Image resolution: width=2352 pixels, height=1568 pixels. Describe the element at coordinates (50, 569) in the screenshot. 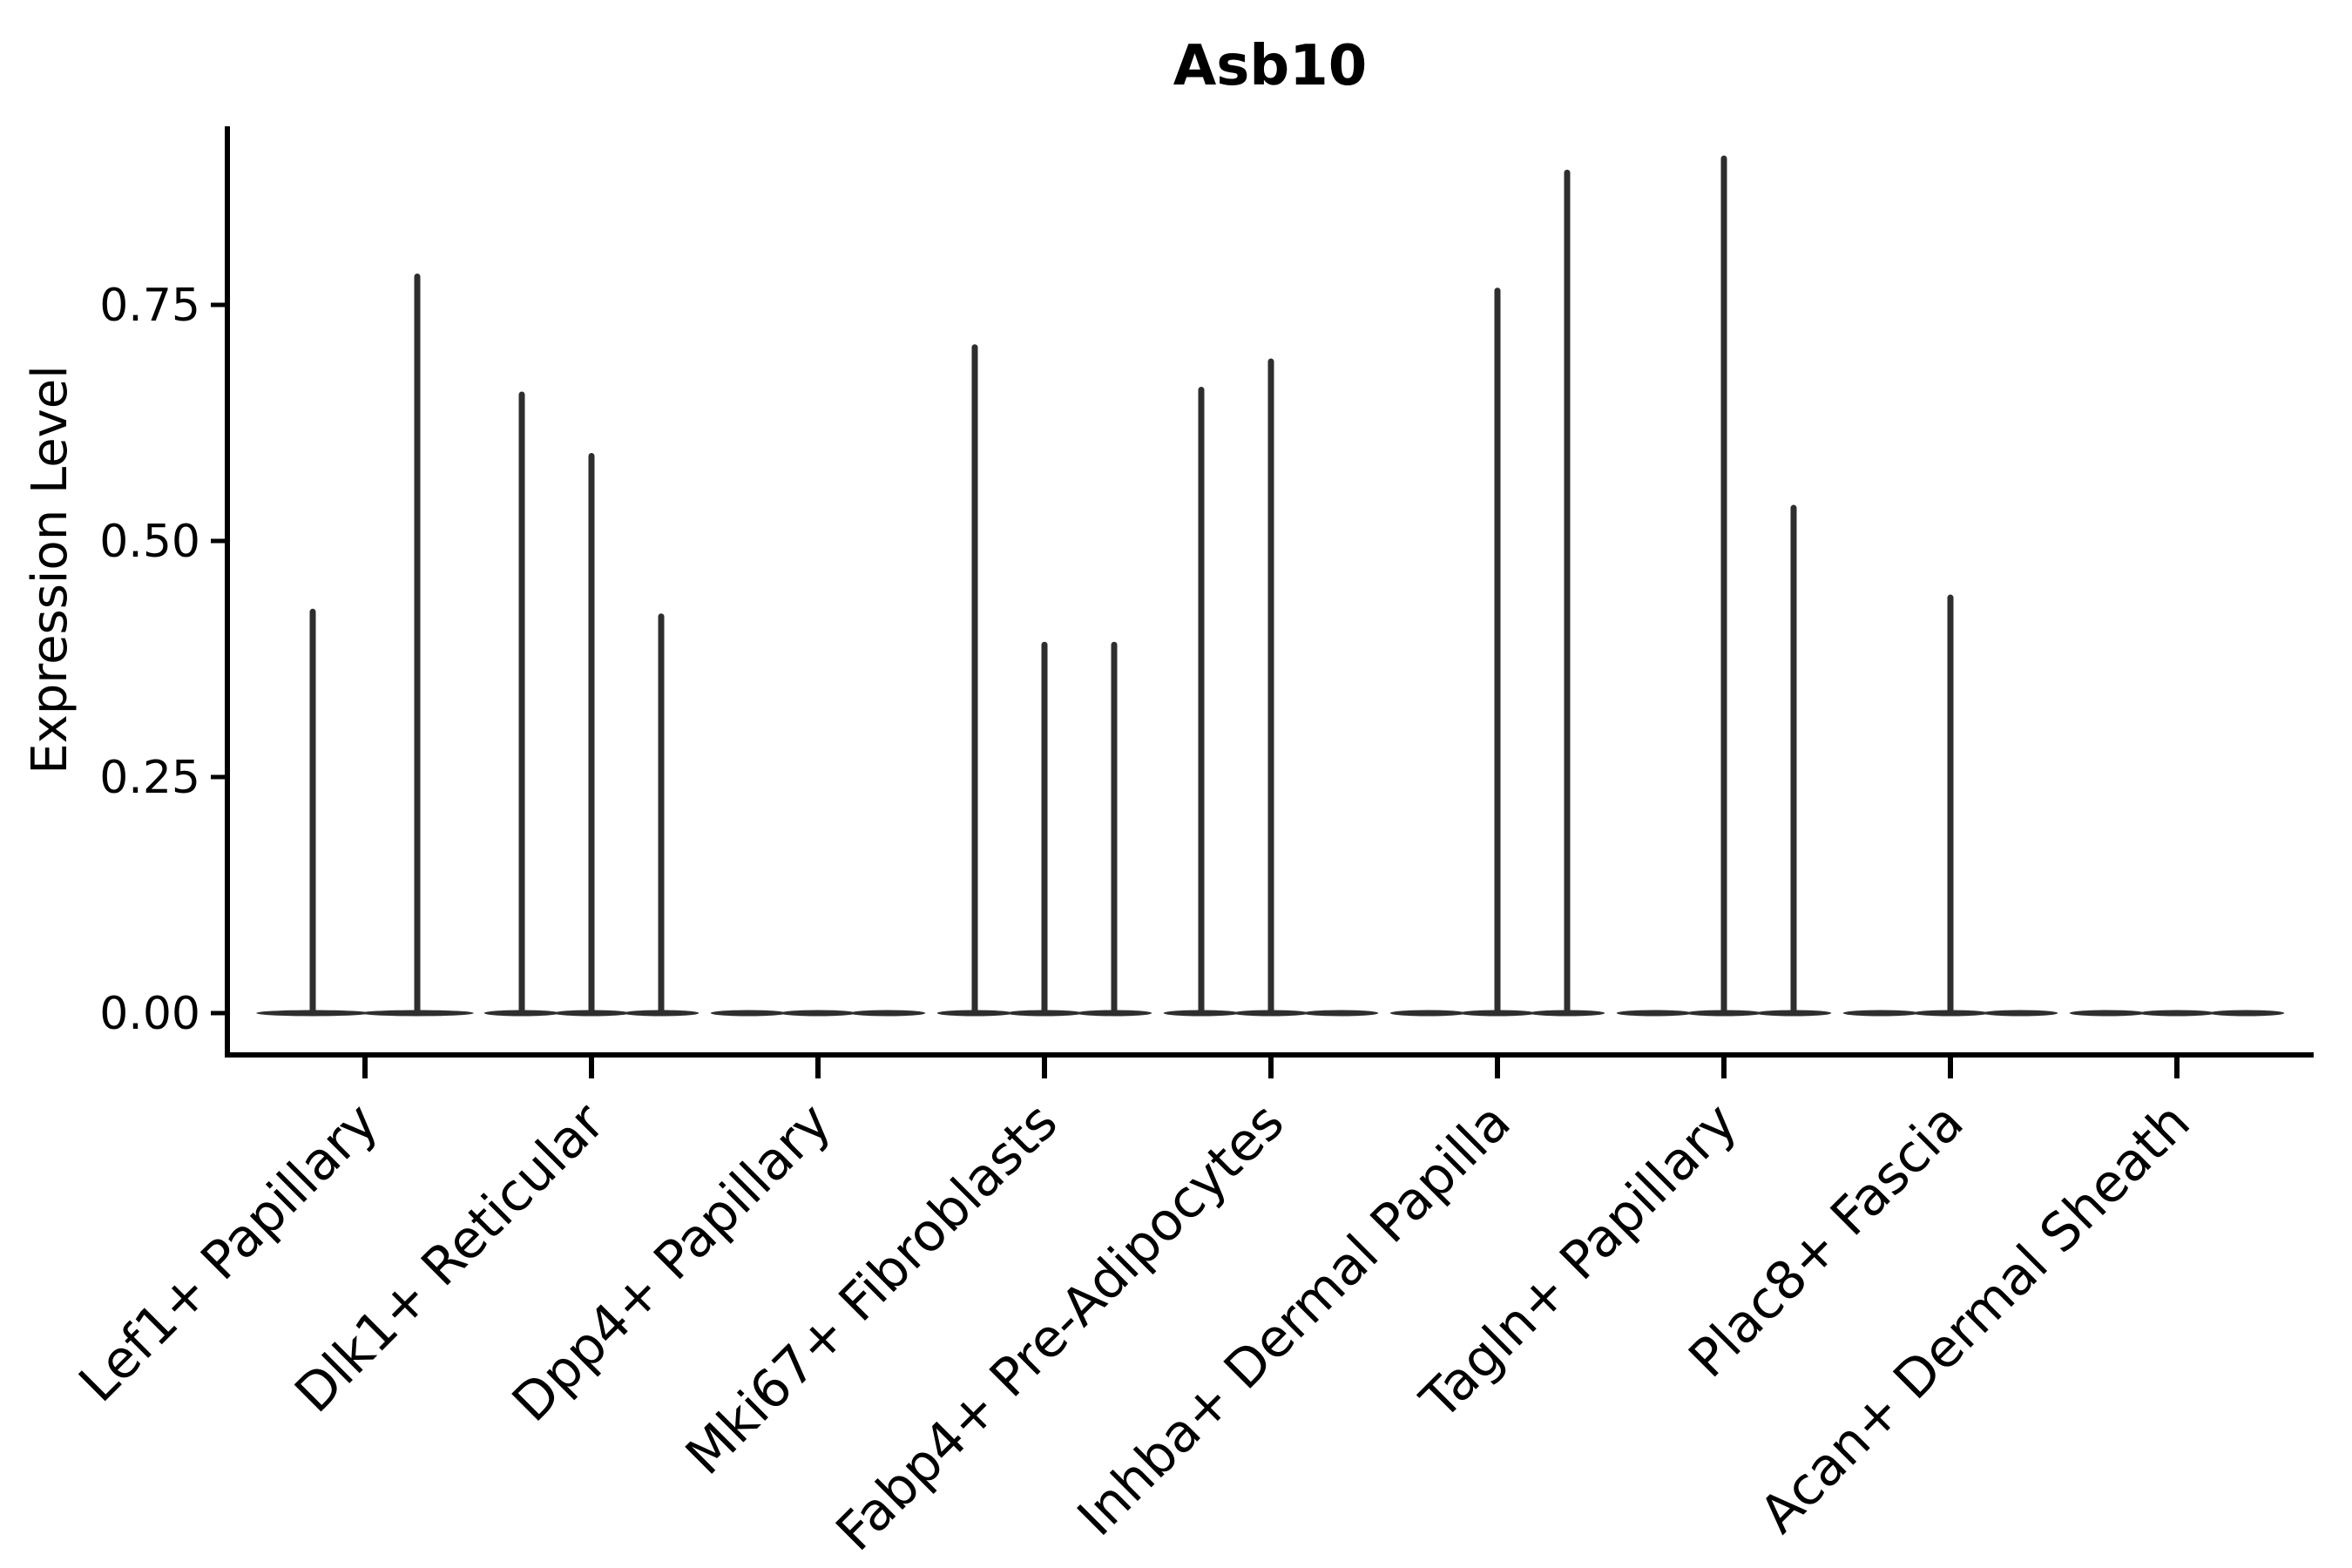

I see `y-axis-label: Expression Level` at that location.